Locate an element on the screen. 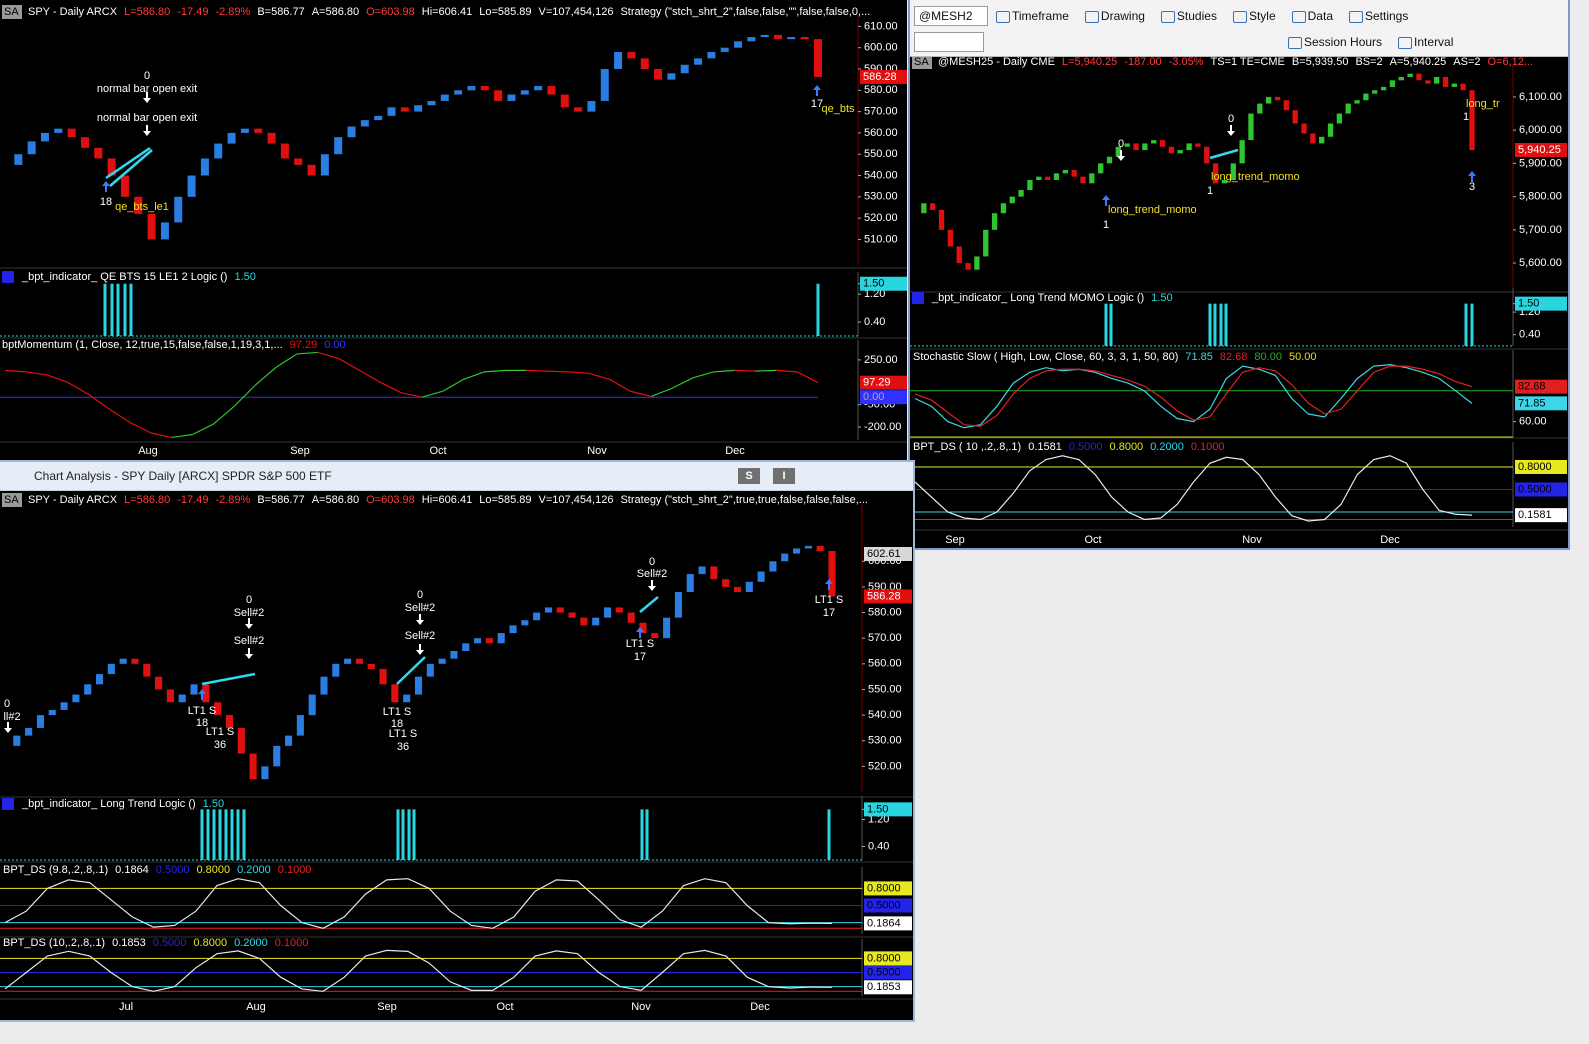 The height and width of the screenshot is (1044, 1589). input-box is located at coordinates (949, 42).